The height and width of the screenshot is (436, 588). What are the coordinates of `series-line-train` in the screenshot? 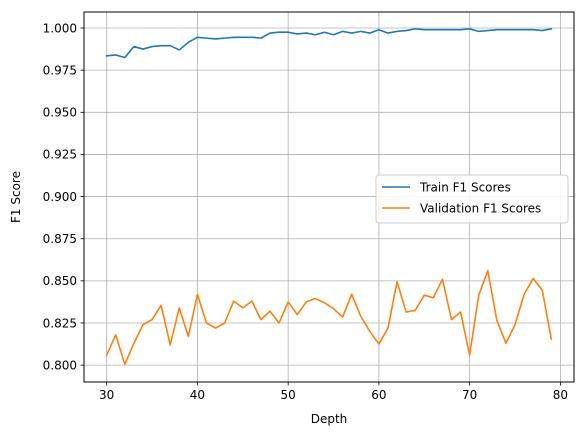 It's located at (329, 43).